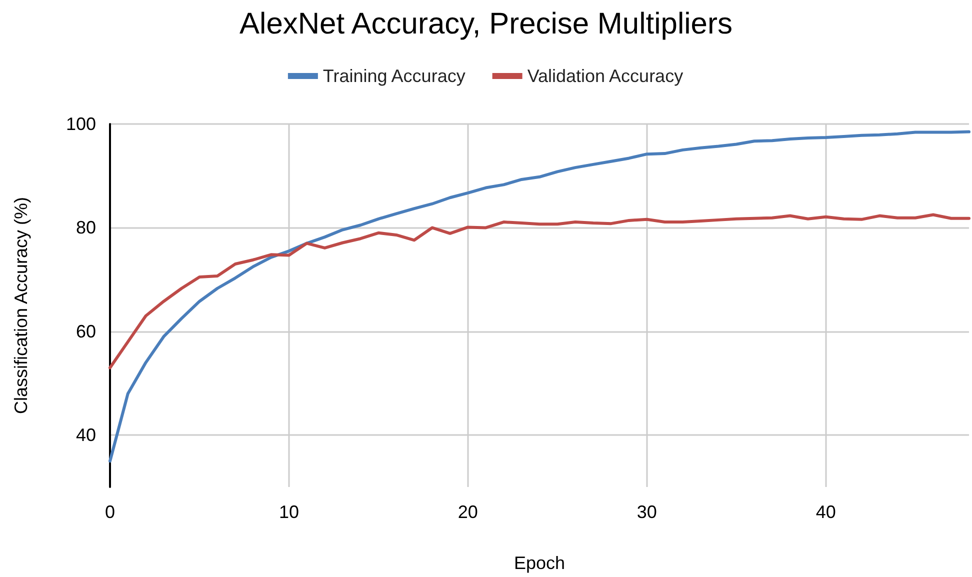 The image size is (972, 577). Describe the element at coordinates (394, 76) in the screenshot. I see `legend-label: Training Accuracy` at that location.